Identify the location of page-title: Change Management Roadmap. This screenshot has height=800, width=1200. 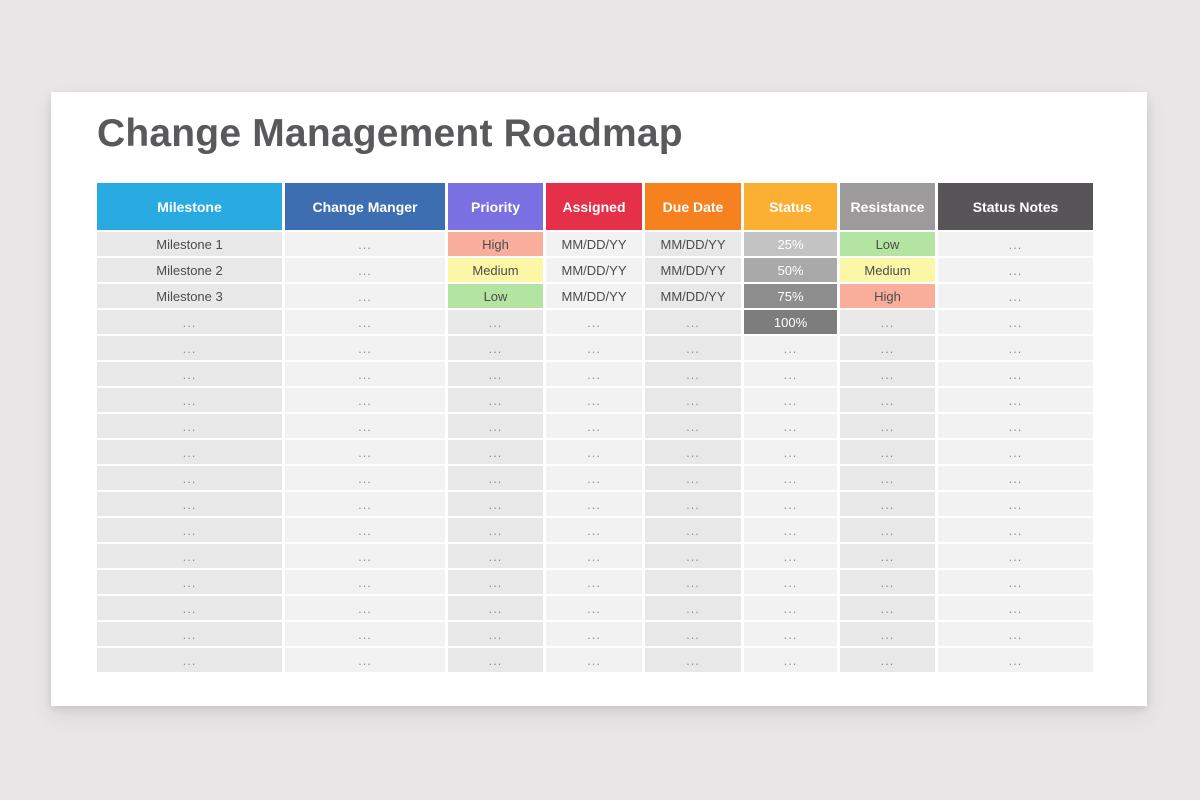
(390, 133).